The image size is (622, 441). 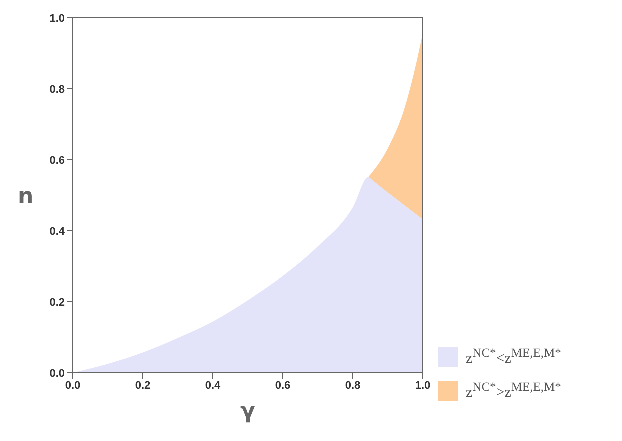 I want to click on legend-label: z$^{NC*}$>z$^{ME,E,M*}$, so click(x=514, y=391).